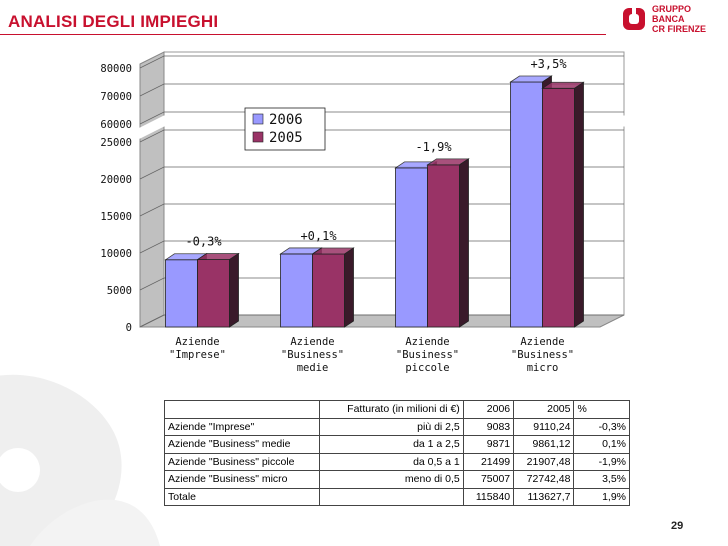  What do you see at coordinates (116, 97) in the screenshot?
I see `y-tick-label: 70000` at bounding box center [116, 97].